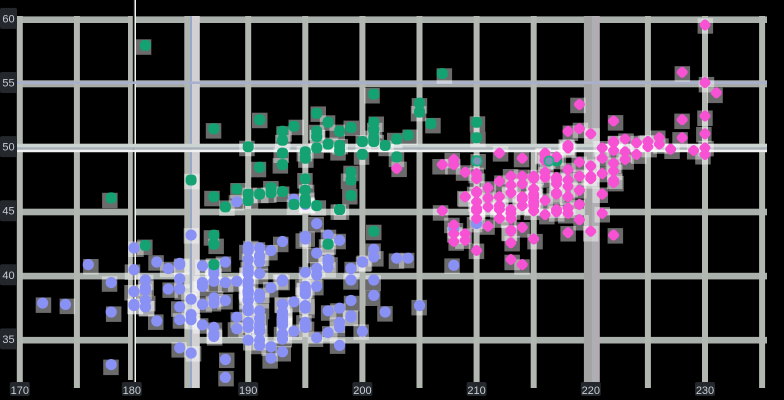 The height and width of the screenshot is (400, 784). What do you see at coordinates (8, 340) in the screenshot?
I see `svg-text: 35` at bounding box center [8, 340].